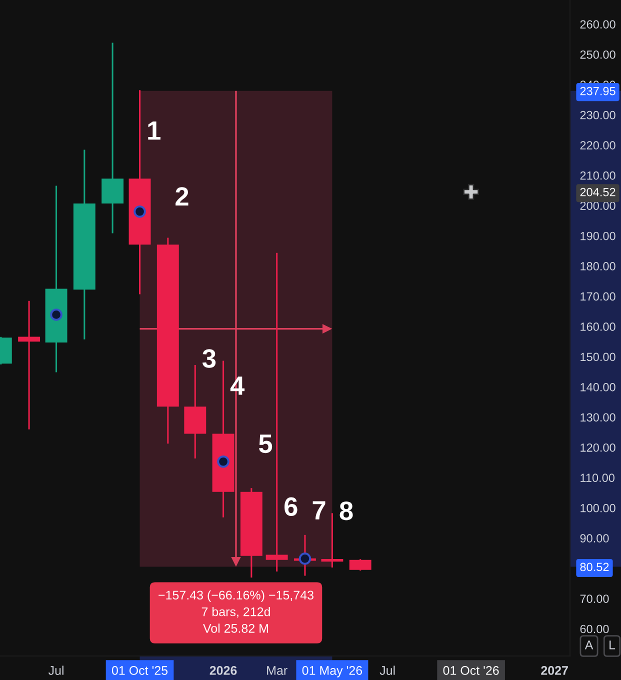 The image size is (621, 680). I want to click on y-tick-label: 60.00, so click(594, 629).